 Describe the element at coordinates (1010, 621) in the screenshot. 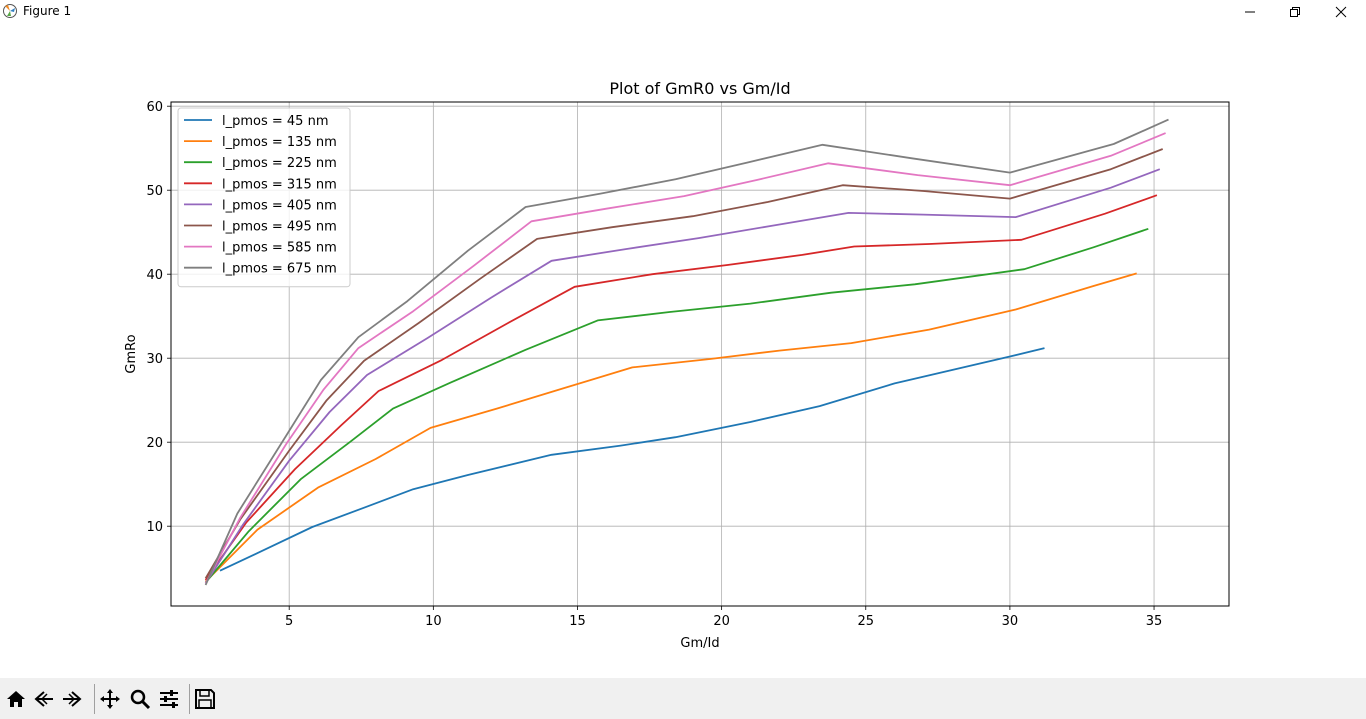

I see `x-tick-label: 30` at that location.